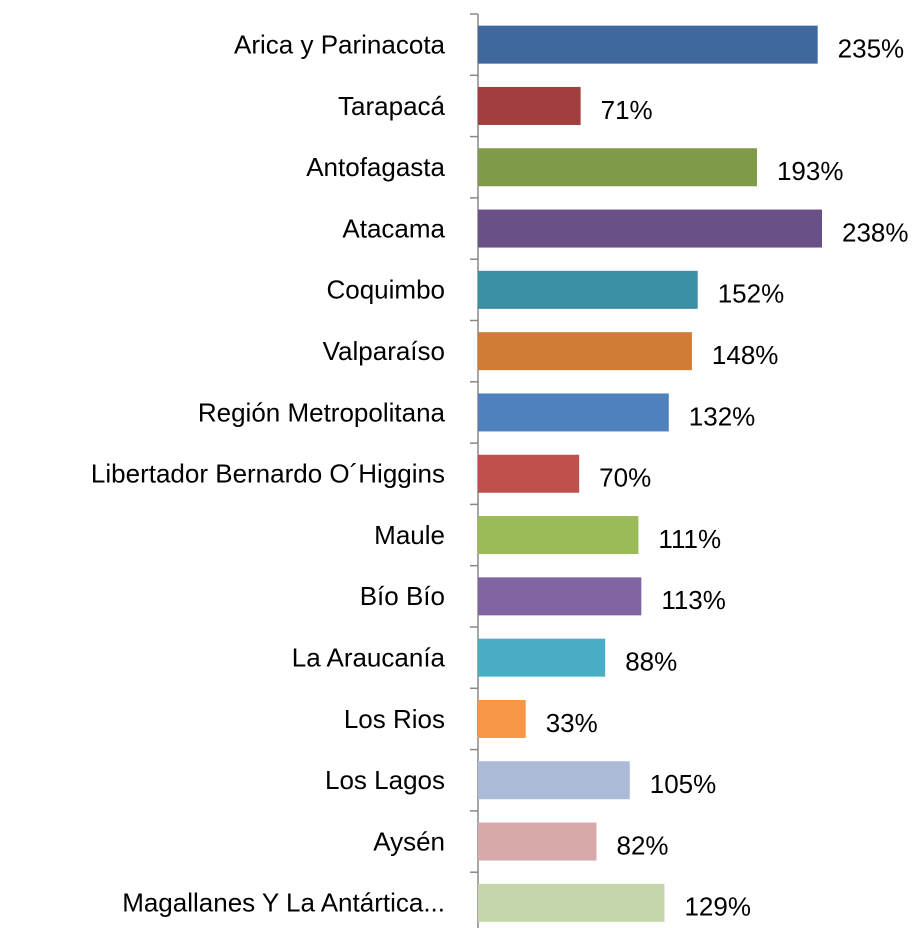 This screenshot has height=928, width=918. I want to click on data-label: 33%, so click(572, 723).